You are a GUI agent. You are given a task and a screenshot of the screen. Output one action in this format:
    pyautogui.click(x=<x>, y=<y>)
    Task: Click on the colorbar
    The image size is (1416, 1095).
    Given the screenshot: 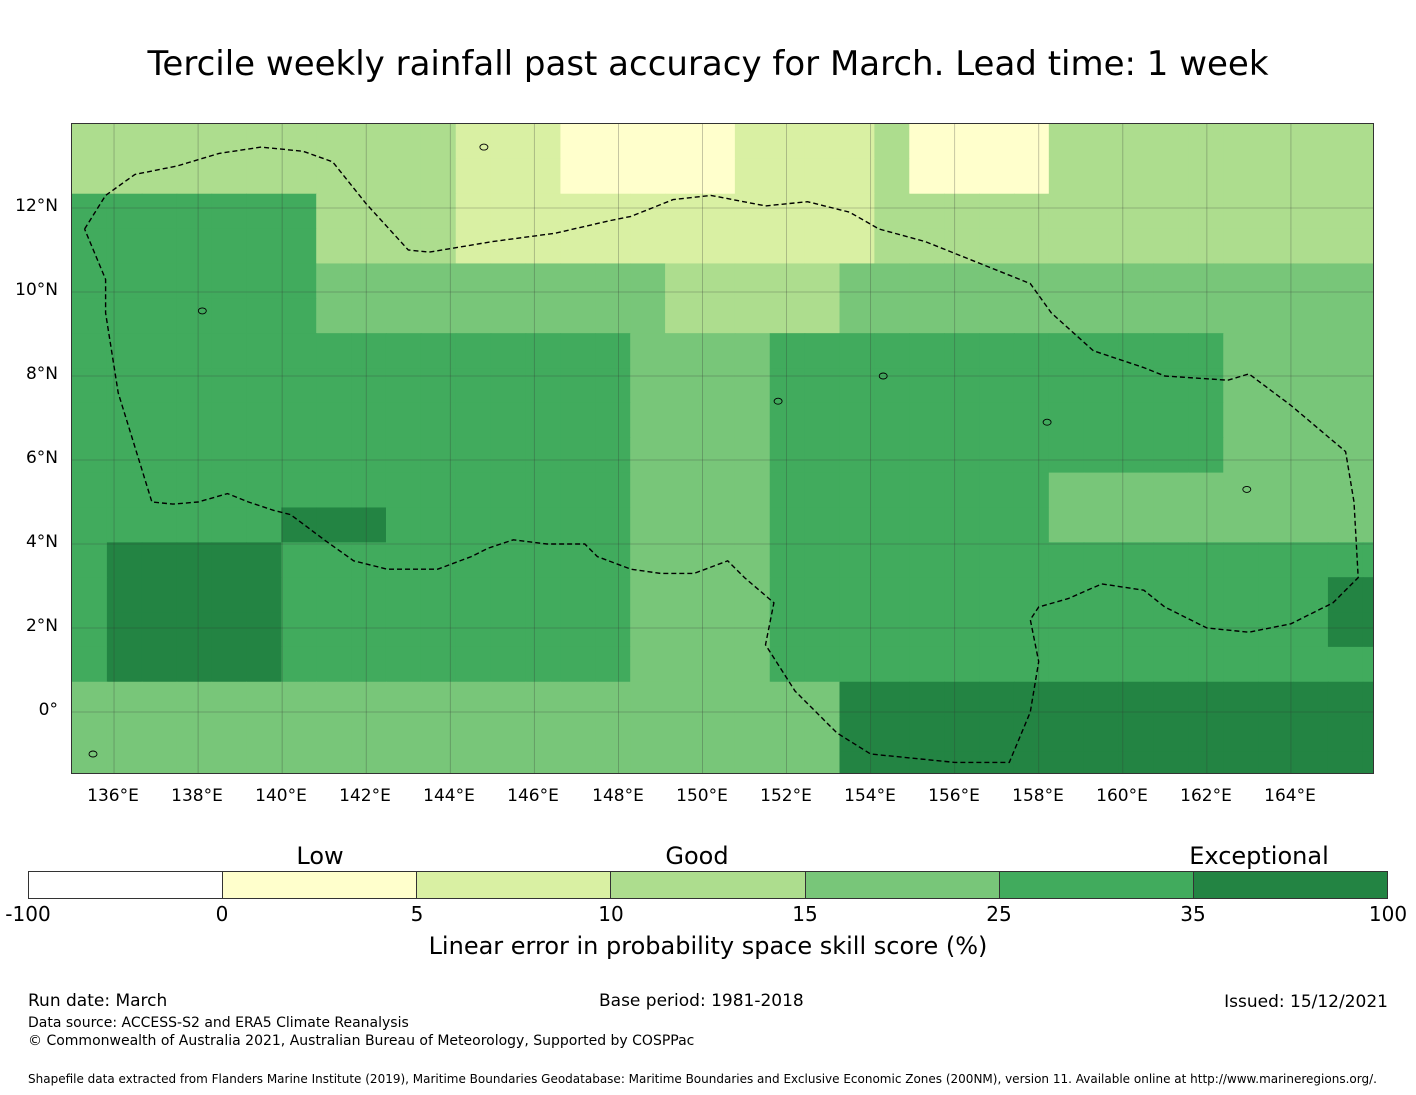 What is the action you would take?
    pyautogui.click(x=708, y=885)
    